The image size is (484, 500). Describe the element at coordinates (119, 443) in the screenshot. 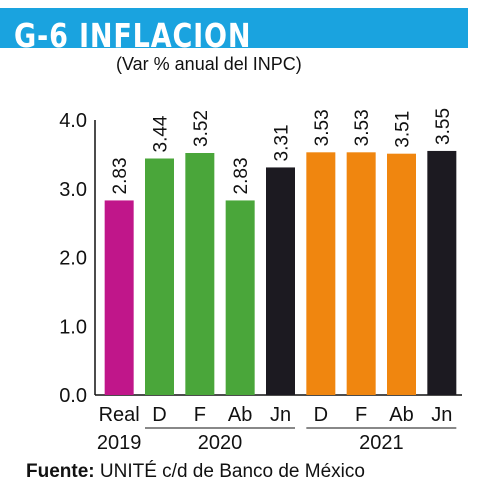

I see `group-label: 2019` at that location.